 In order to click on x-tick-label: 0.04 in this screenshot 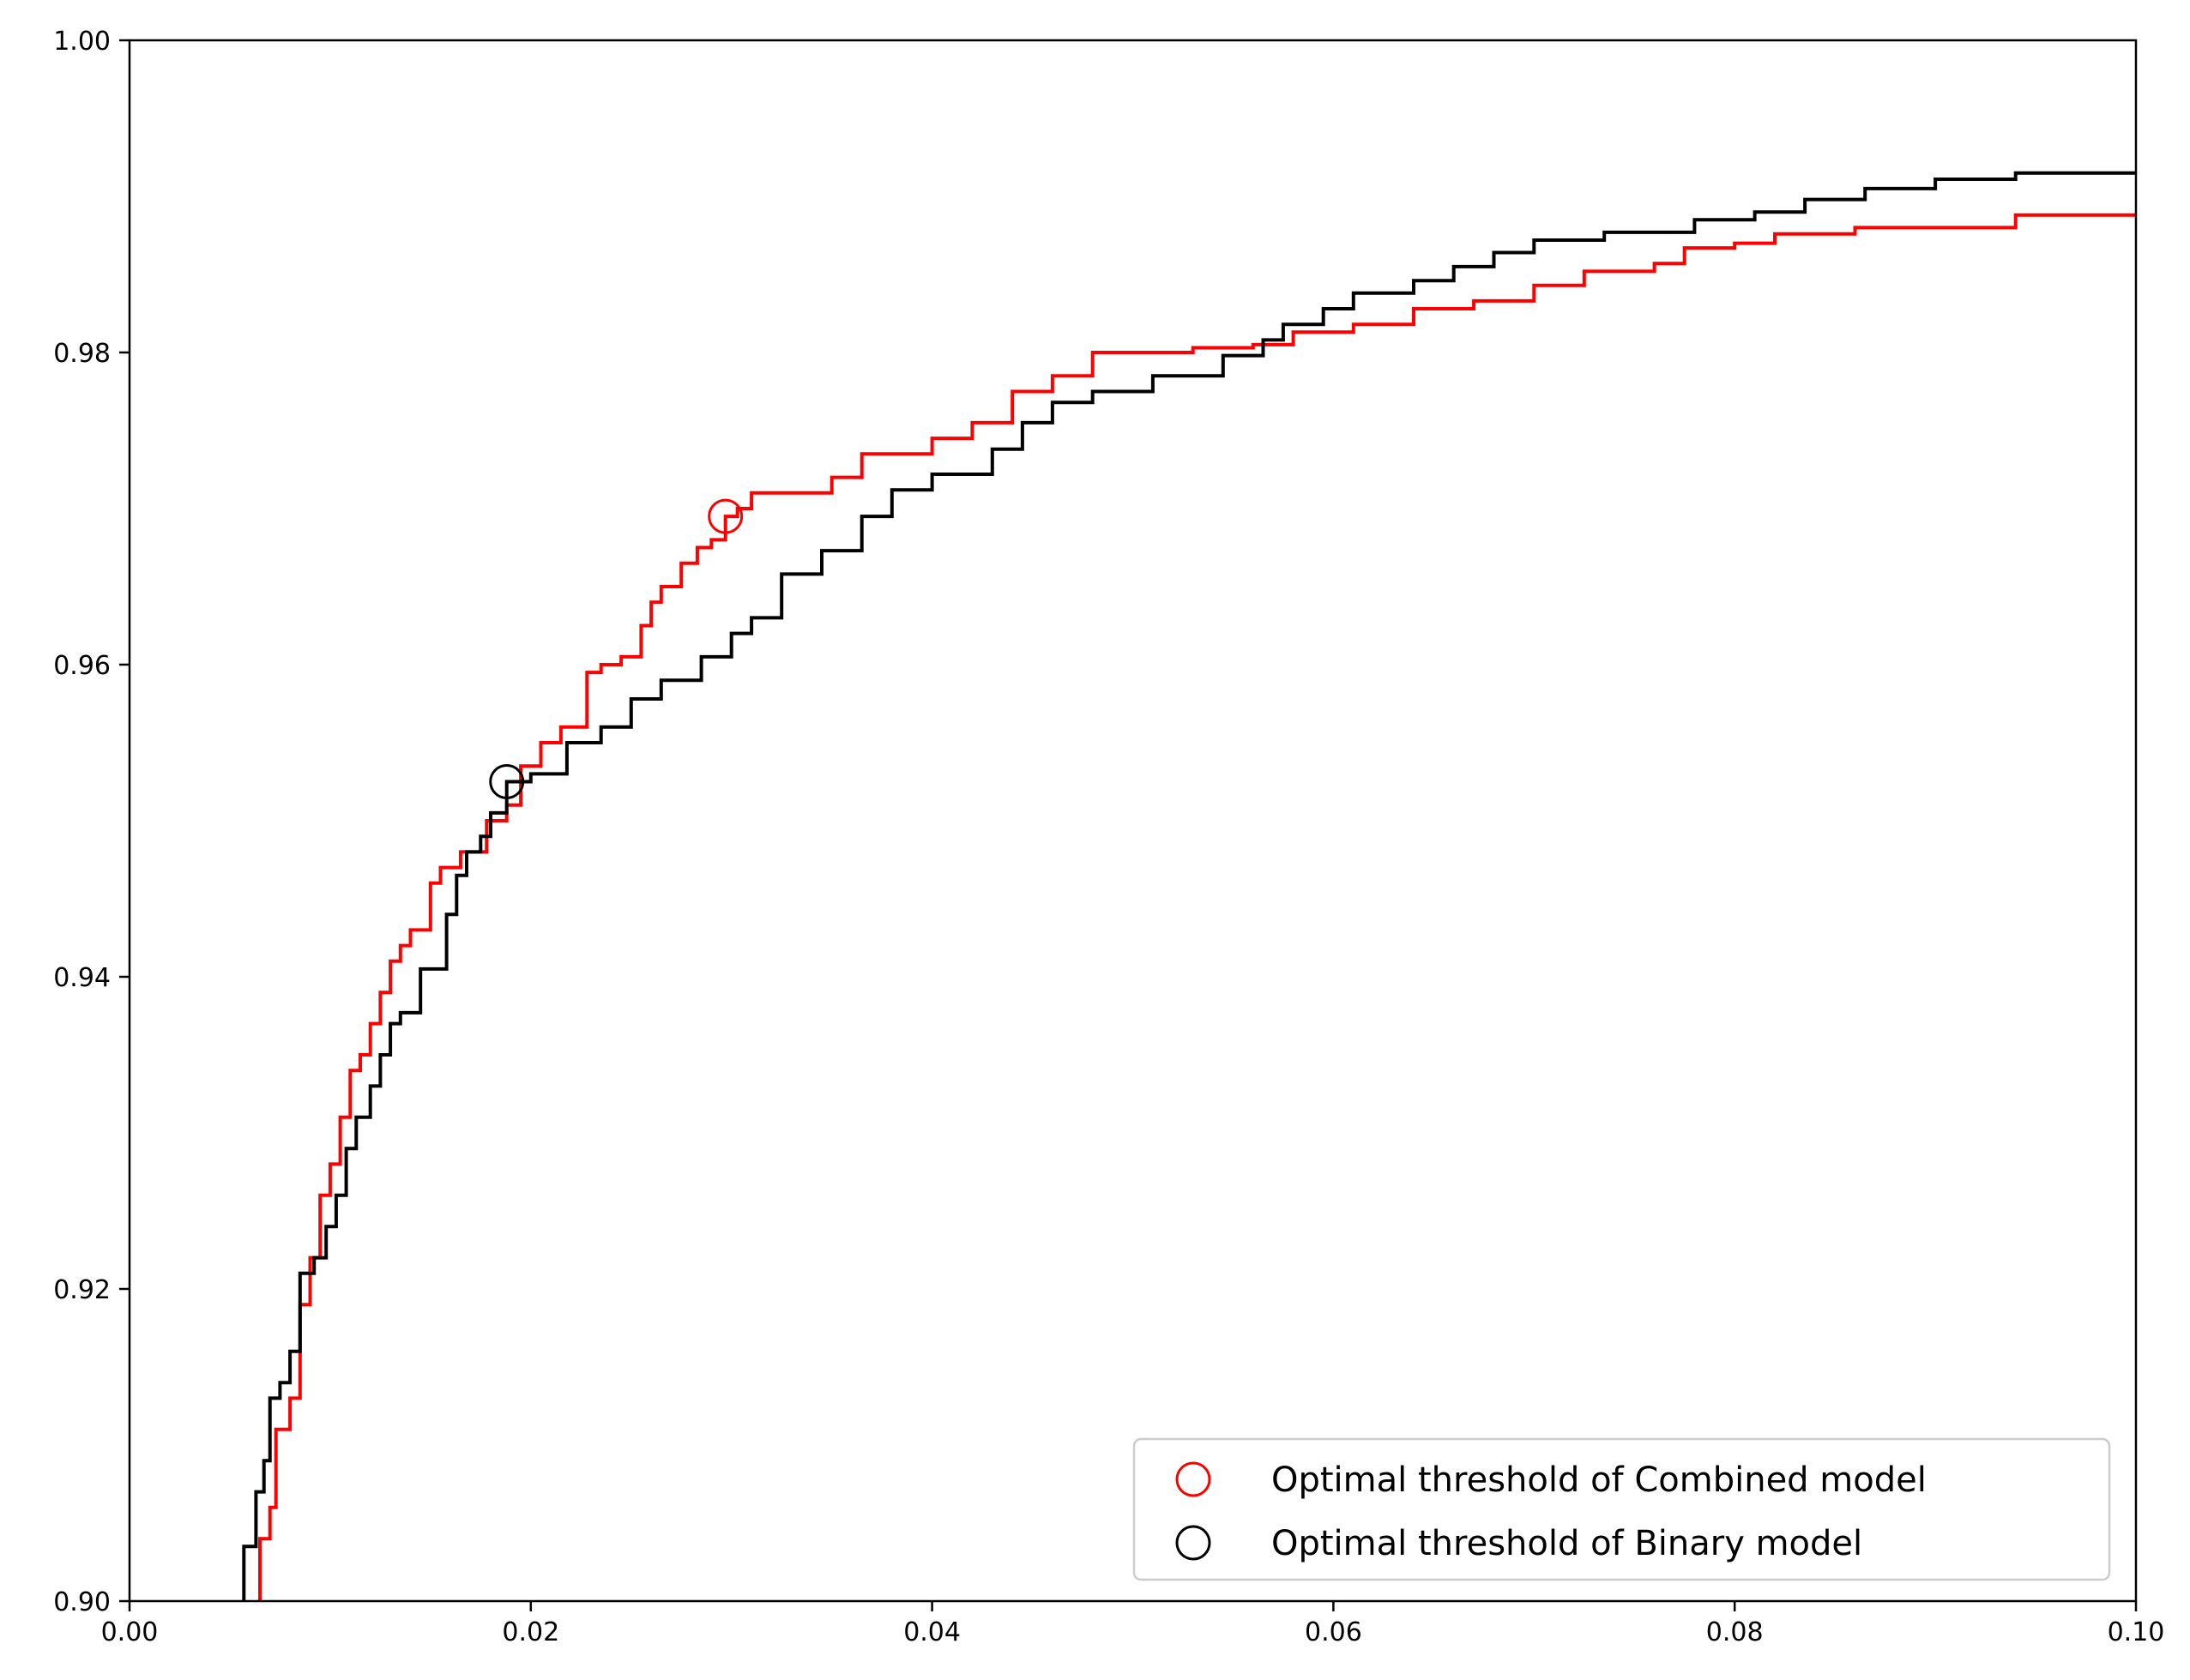, I will do `click(932, 1632)`.